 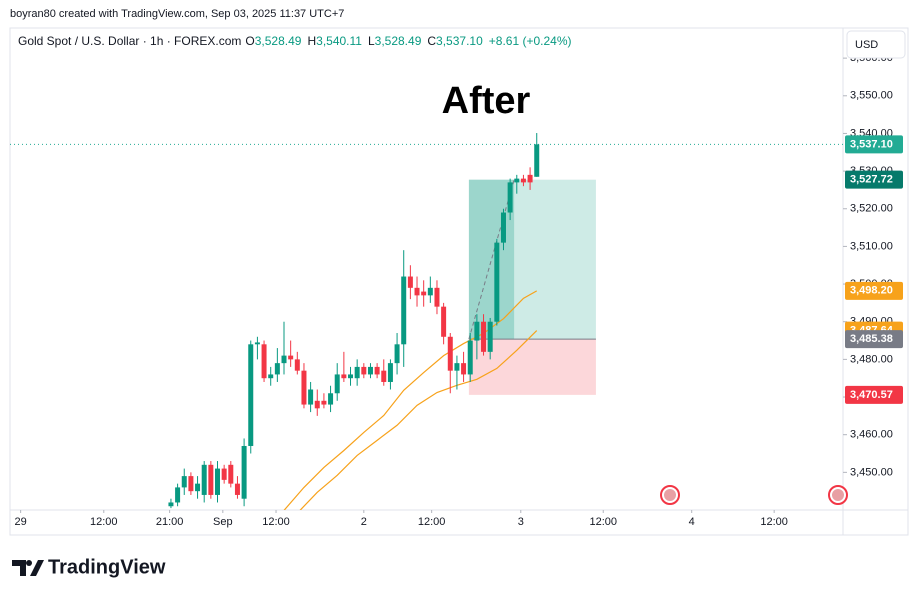 What do you see at coordinates (459, 41) in the screenshot?
I see `legend-value: 3,537.10` at bounding box center [459, 41].